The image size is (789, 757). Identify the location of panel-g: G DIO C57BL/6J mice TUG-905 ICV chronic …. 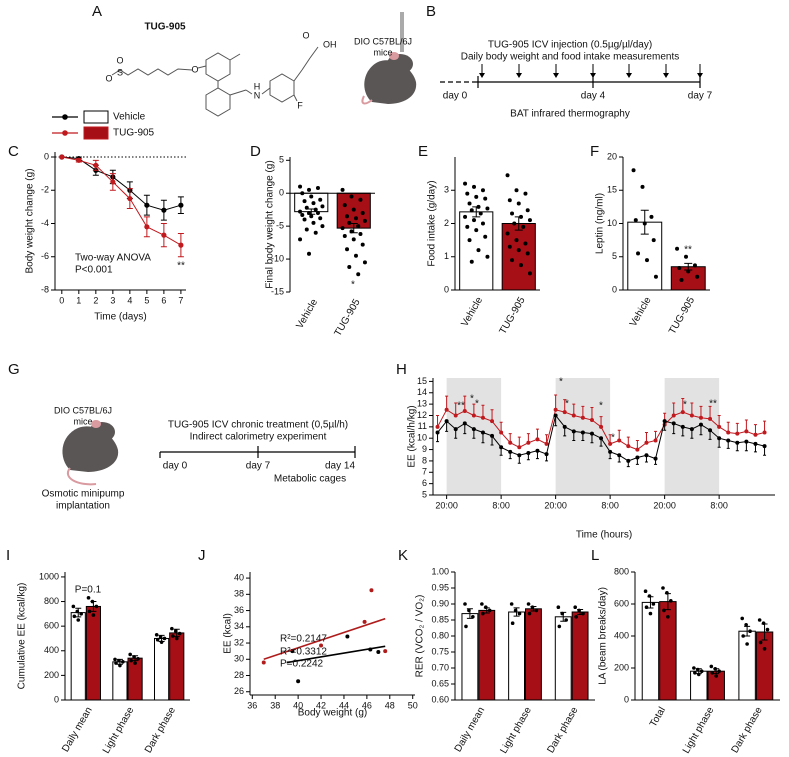
(182, 436).